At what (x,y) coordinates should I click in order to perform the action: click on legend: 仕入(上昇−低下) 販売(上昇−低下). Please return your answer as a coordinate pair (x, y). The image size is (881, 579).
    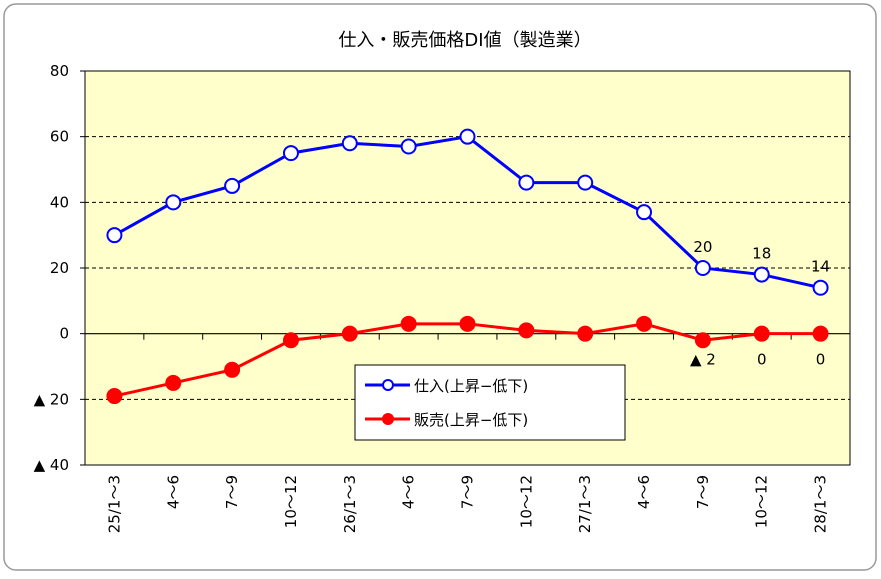
    Looking at the image, I should click on (490, 402).